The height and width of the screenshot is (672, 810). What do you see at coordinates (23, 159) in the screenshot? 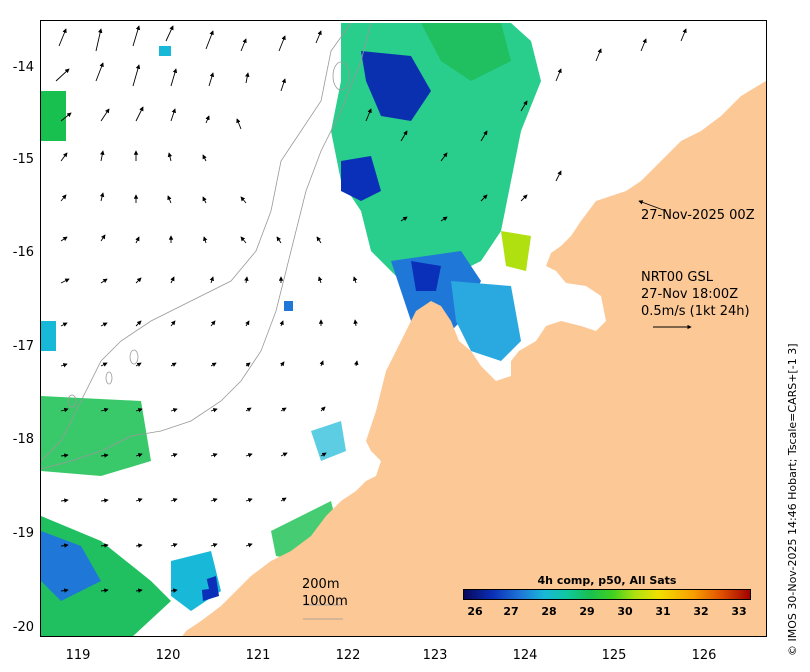
I see `lat-tick: -15` at bounding box center [23, 159].